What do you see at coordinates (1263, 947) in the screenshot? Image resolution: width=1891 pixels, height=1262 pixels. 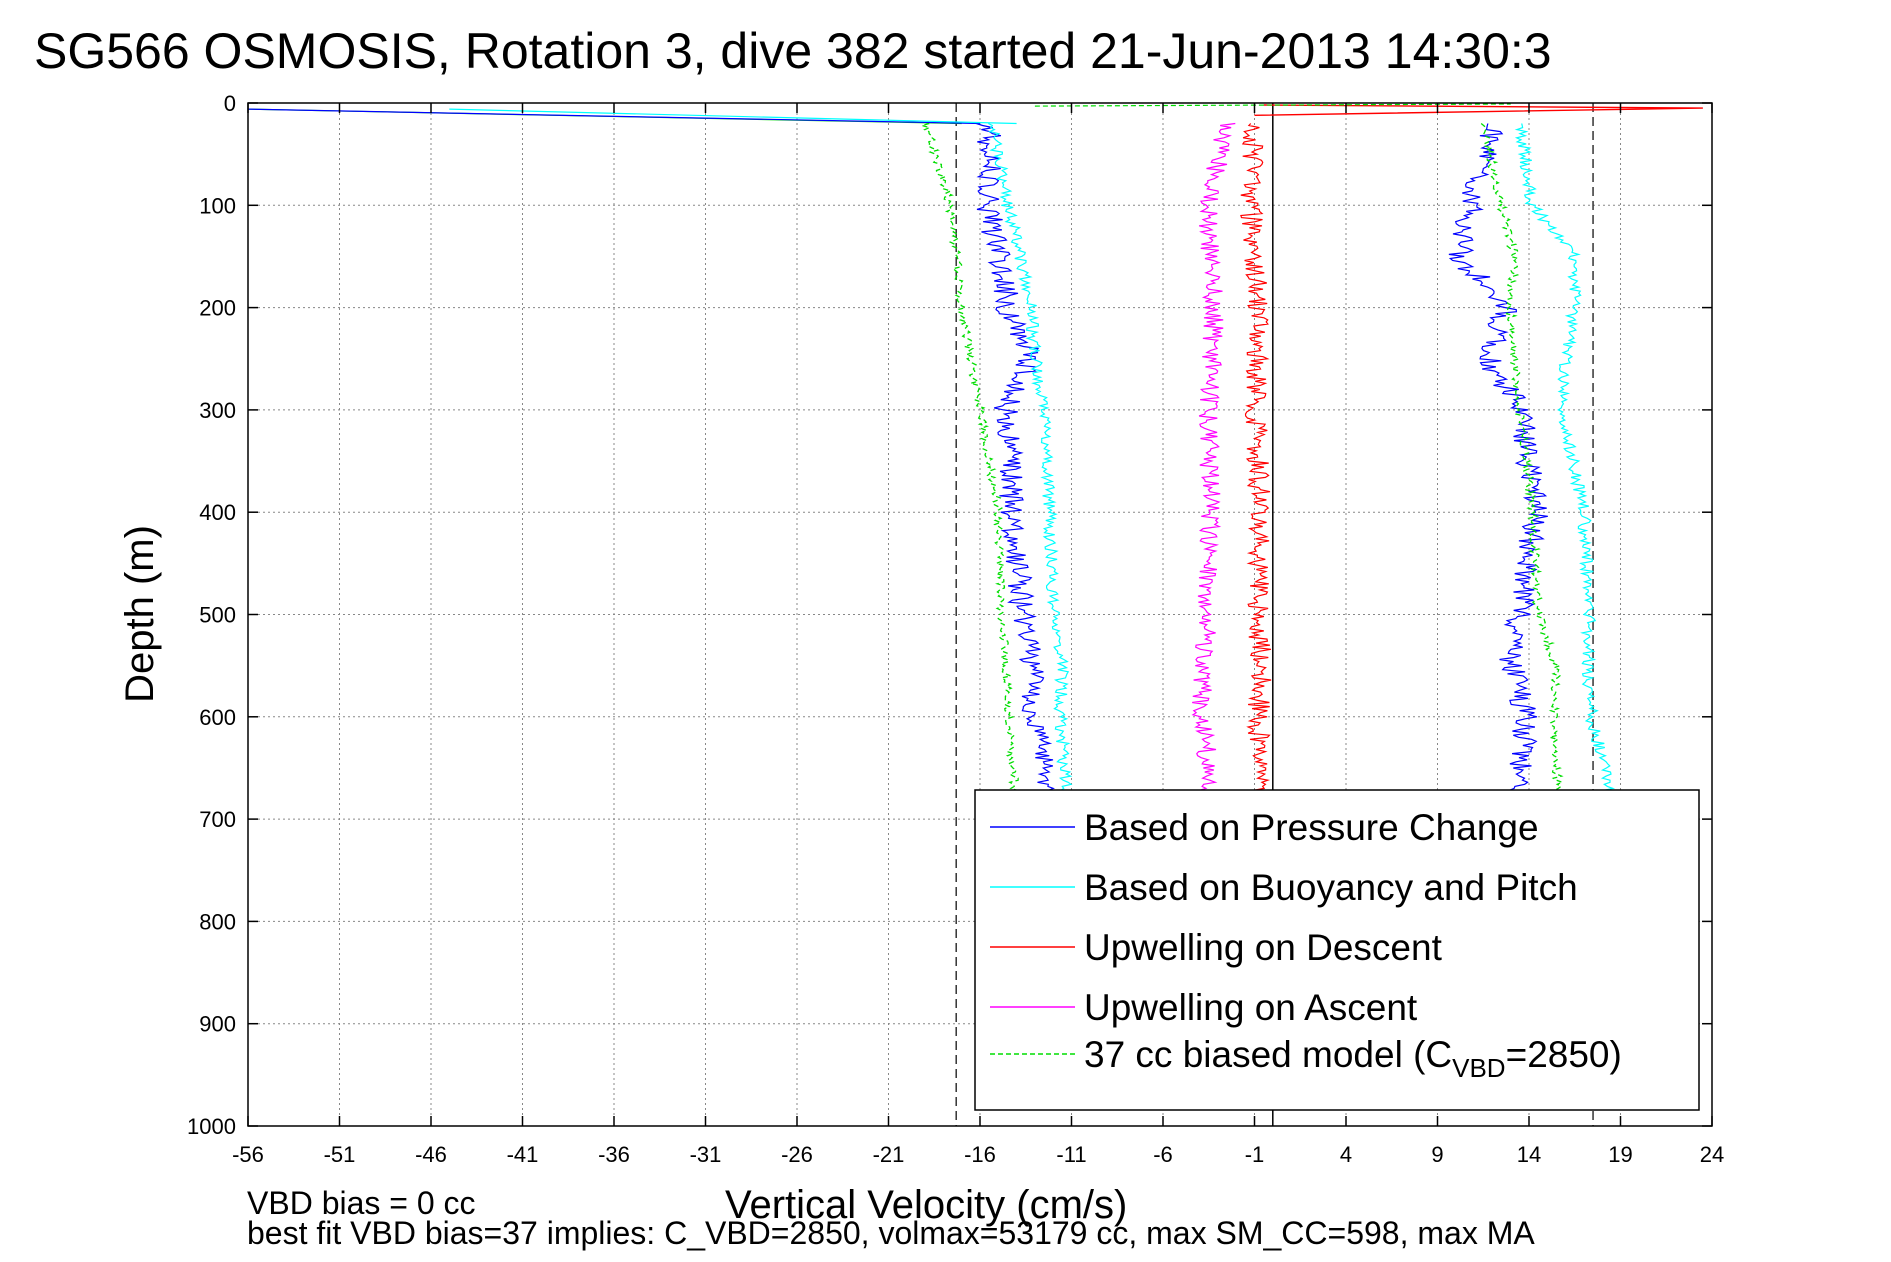 I see `legend-label: Upwelling on Descent` at bounding box center [1263, 947].